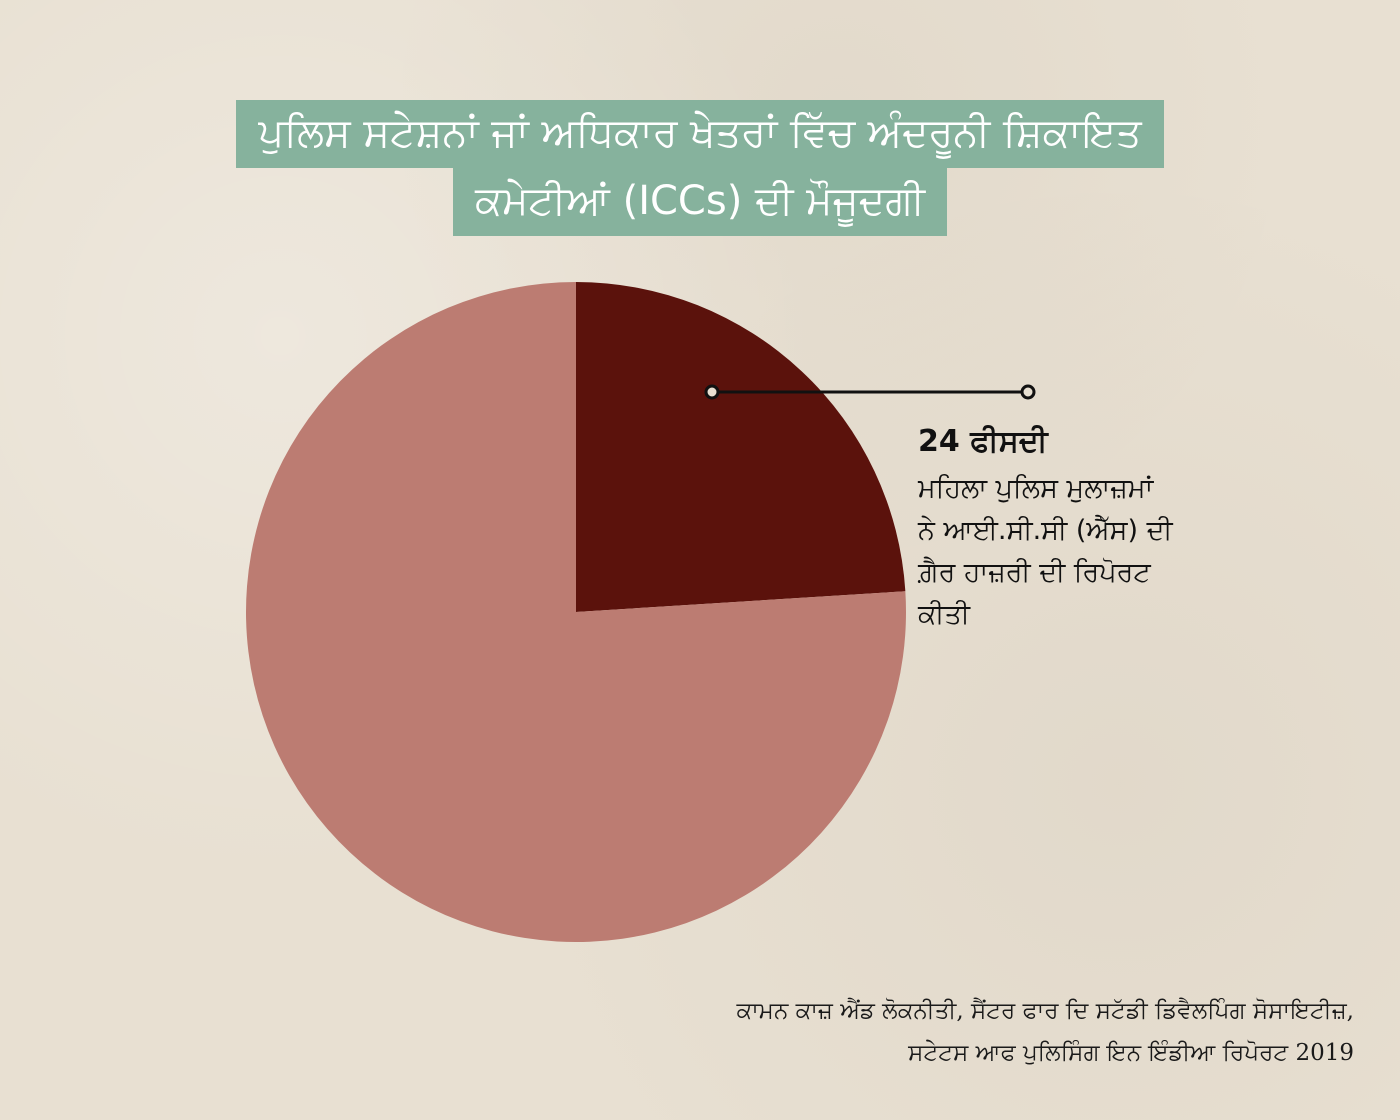  I want to click on callout-dot-start, so click(712, 392).